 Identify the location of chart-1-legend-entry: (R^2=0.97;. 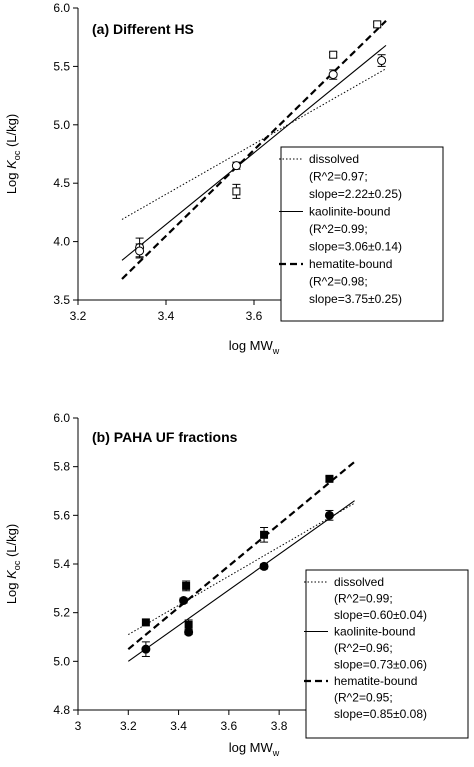
(338, 177).